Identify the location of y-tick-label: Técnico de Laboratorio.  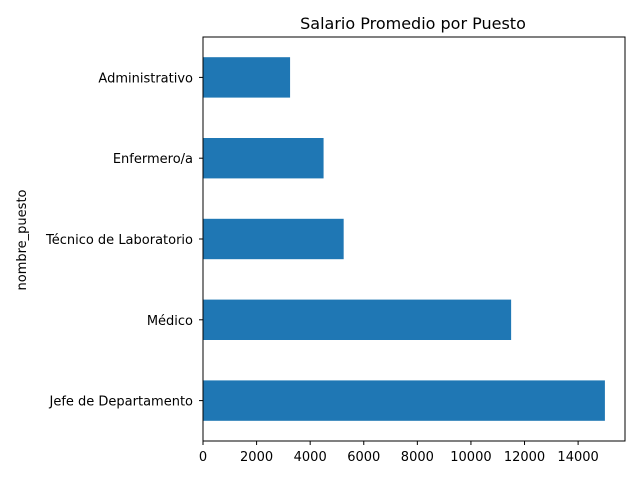
(119, 240).